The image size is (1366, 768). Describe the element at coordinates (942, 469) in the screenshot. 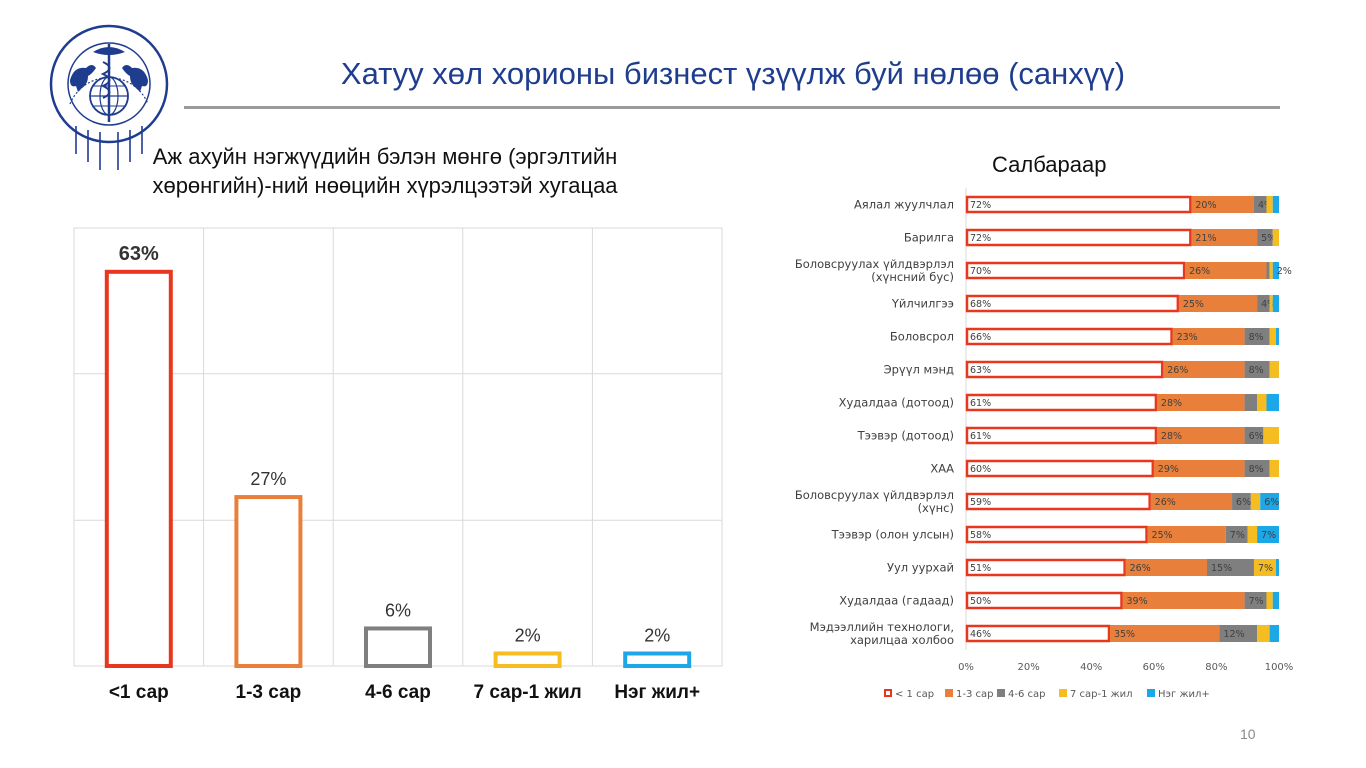

I see `category-label: ХАА` at that location.